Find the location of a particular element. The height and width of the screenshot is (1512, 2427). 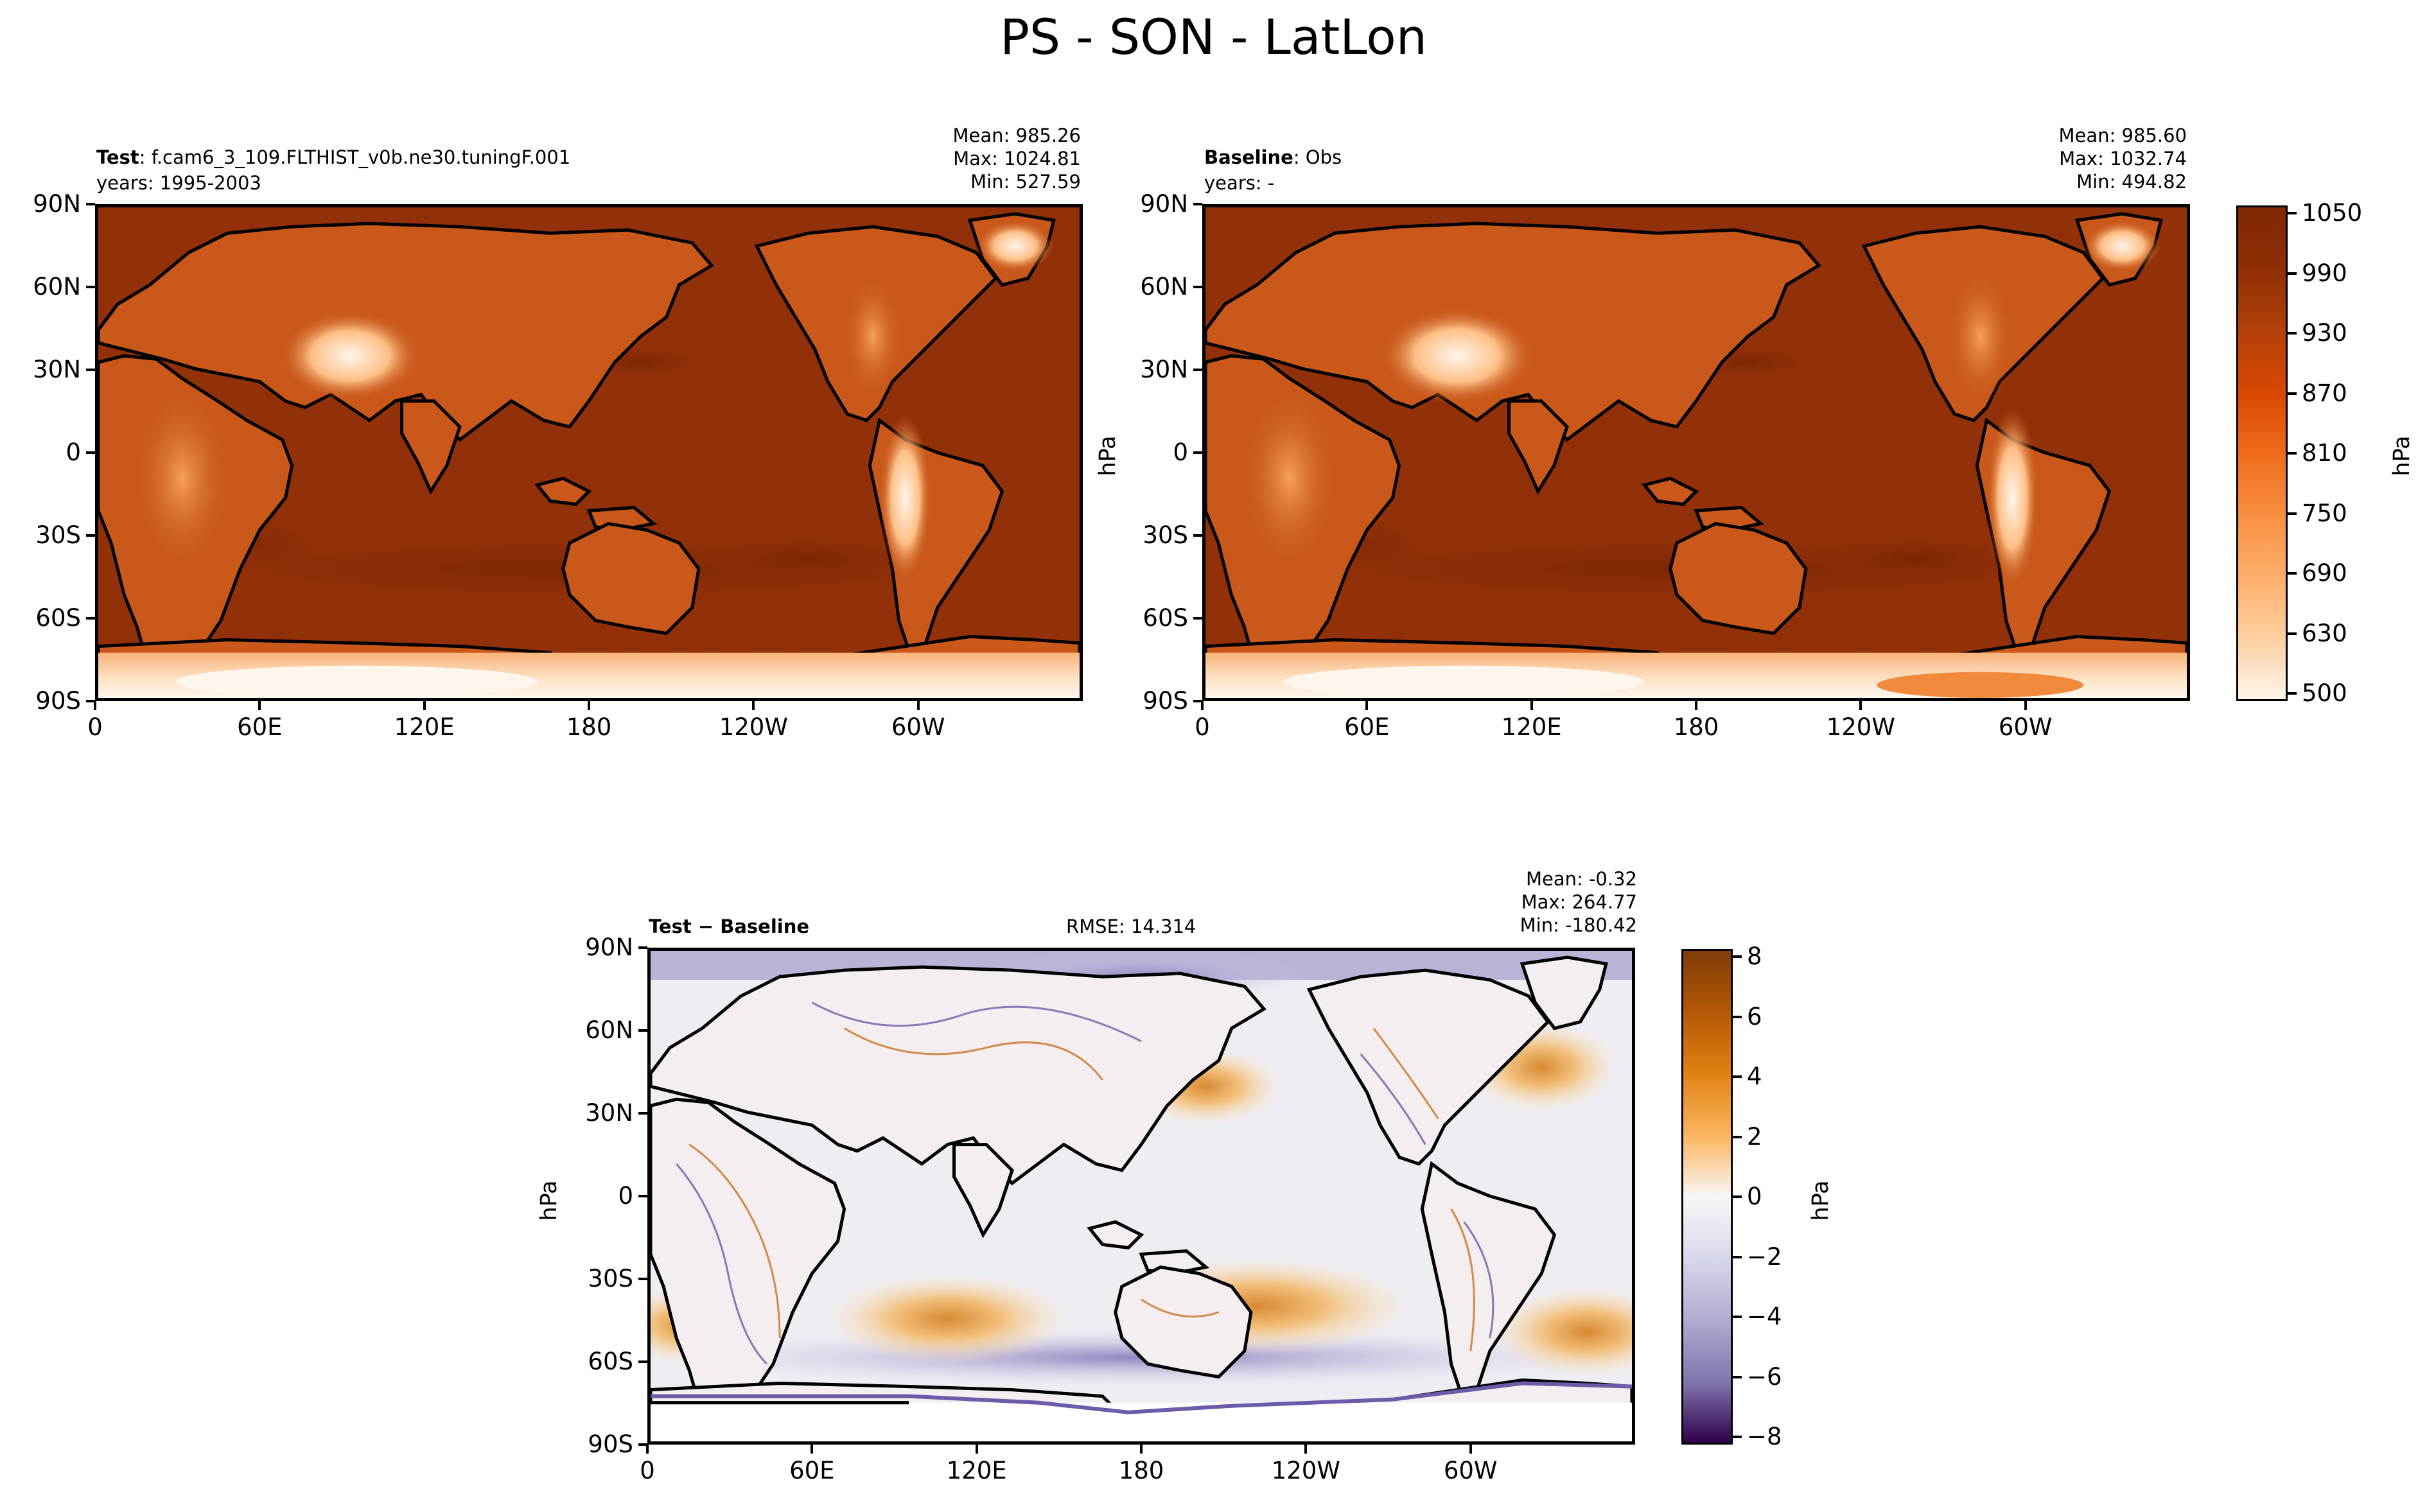

diff-colorbar-label: hPa is located at coordinates (1821, 1200).